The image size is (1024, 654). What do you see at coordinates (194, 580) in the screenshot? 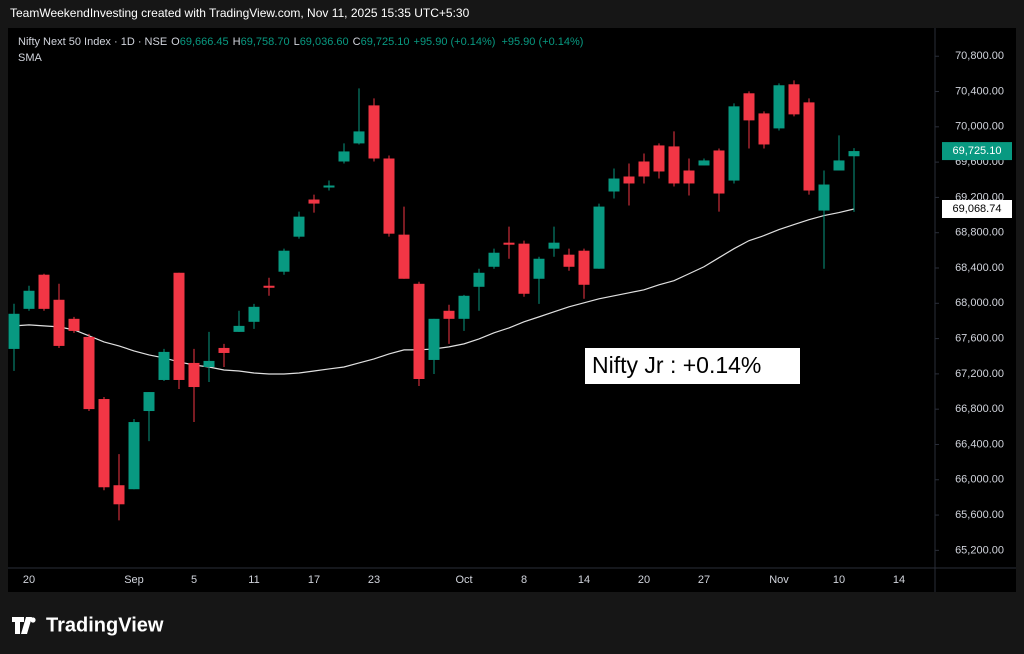
I see `x-tick-label: 5` at bounding box center [194, 580].